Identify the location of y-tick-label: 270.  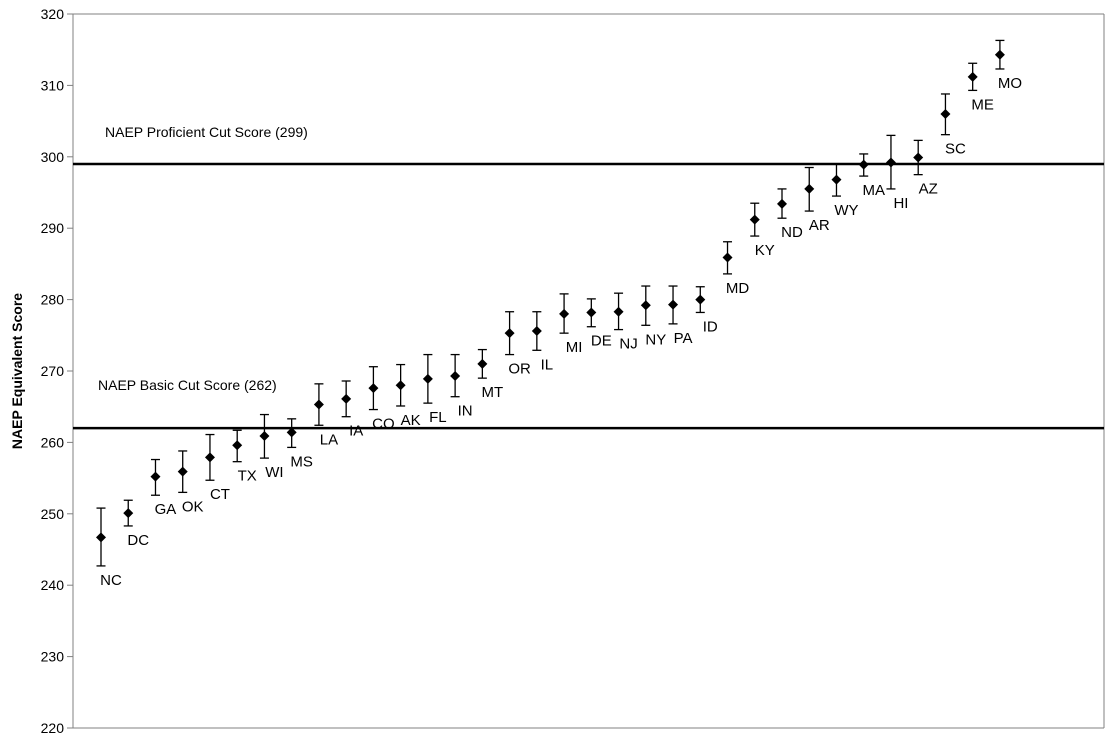
(53, 371).